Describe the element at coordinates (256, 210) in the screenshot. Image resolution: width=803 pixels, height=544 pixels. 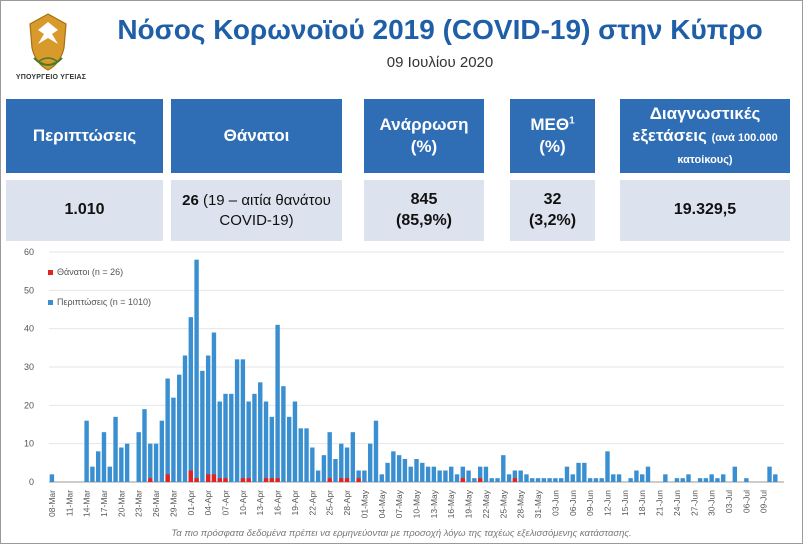
I see `deaths-value-box: 26 (19 – αιτία θανάτου COVID-19)` at that location.